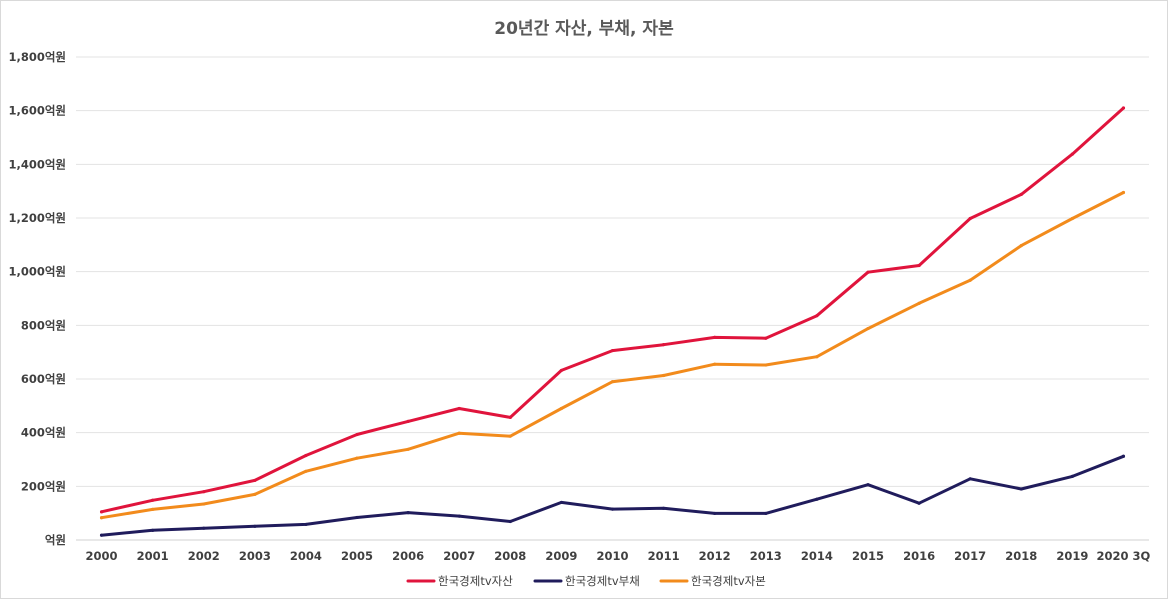 Image resolution: width=1168 pixels, height=599 pixels. What do you see at coordinates (868, 556) in the screenshot?
I see `x-tick-label: 2015` at bounding box center [868, 556].